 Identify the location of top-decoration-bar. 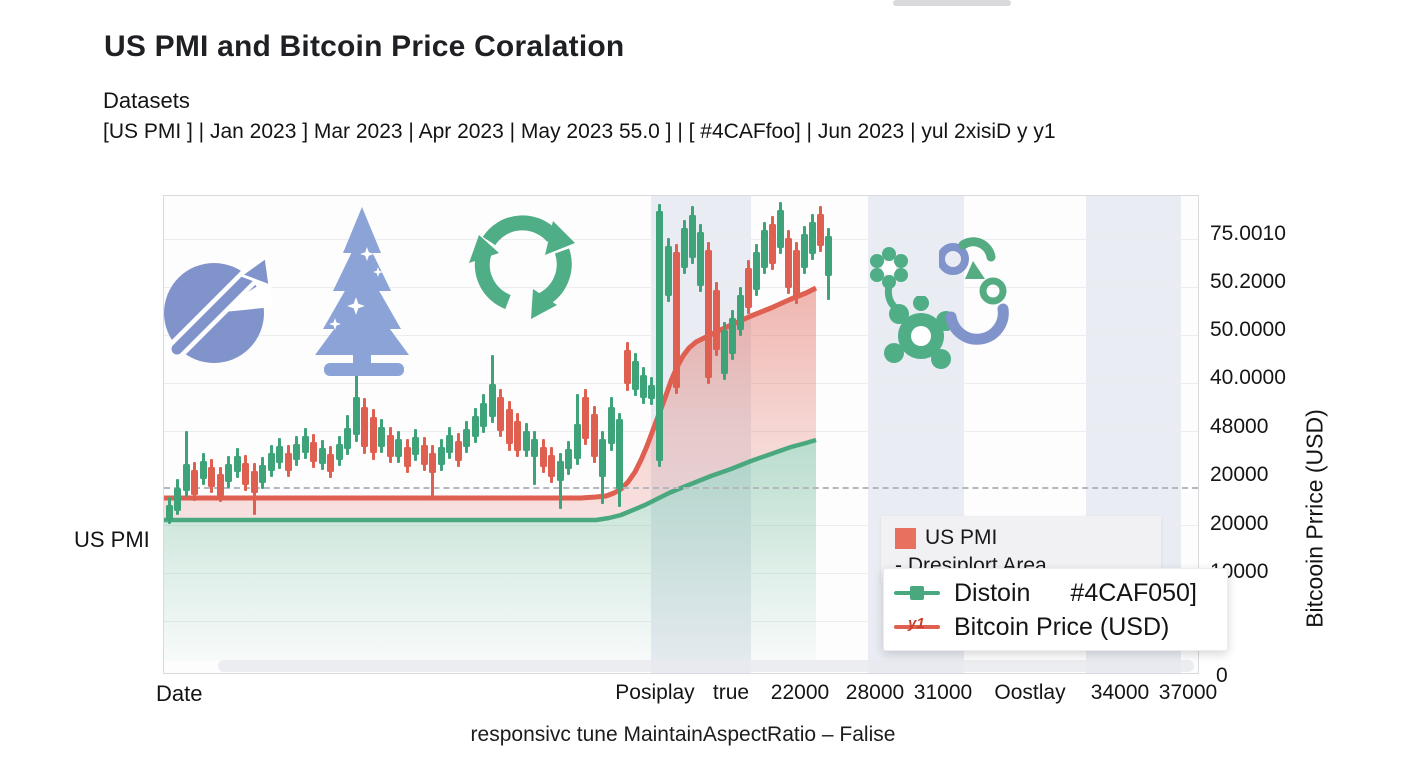
(952, 3).